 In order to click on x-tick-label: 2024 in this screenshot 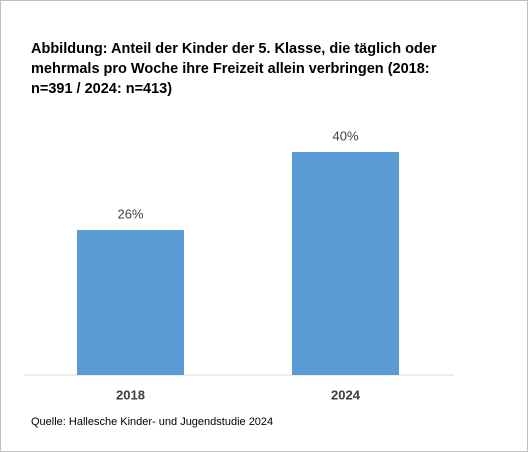, I will do `click(346, 394)`.